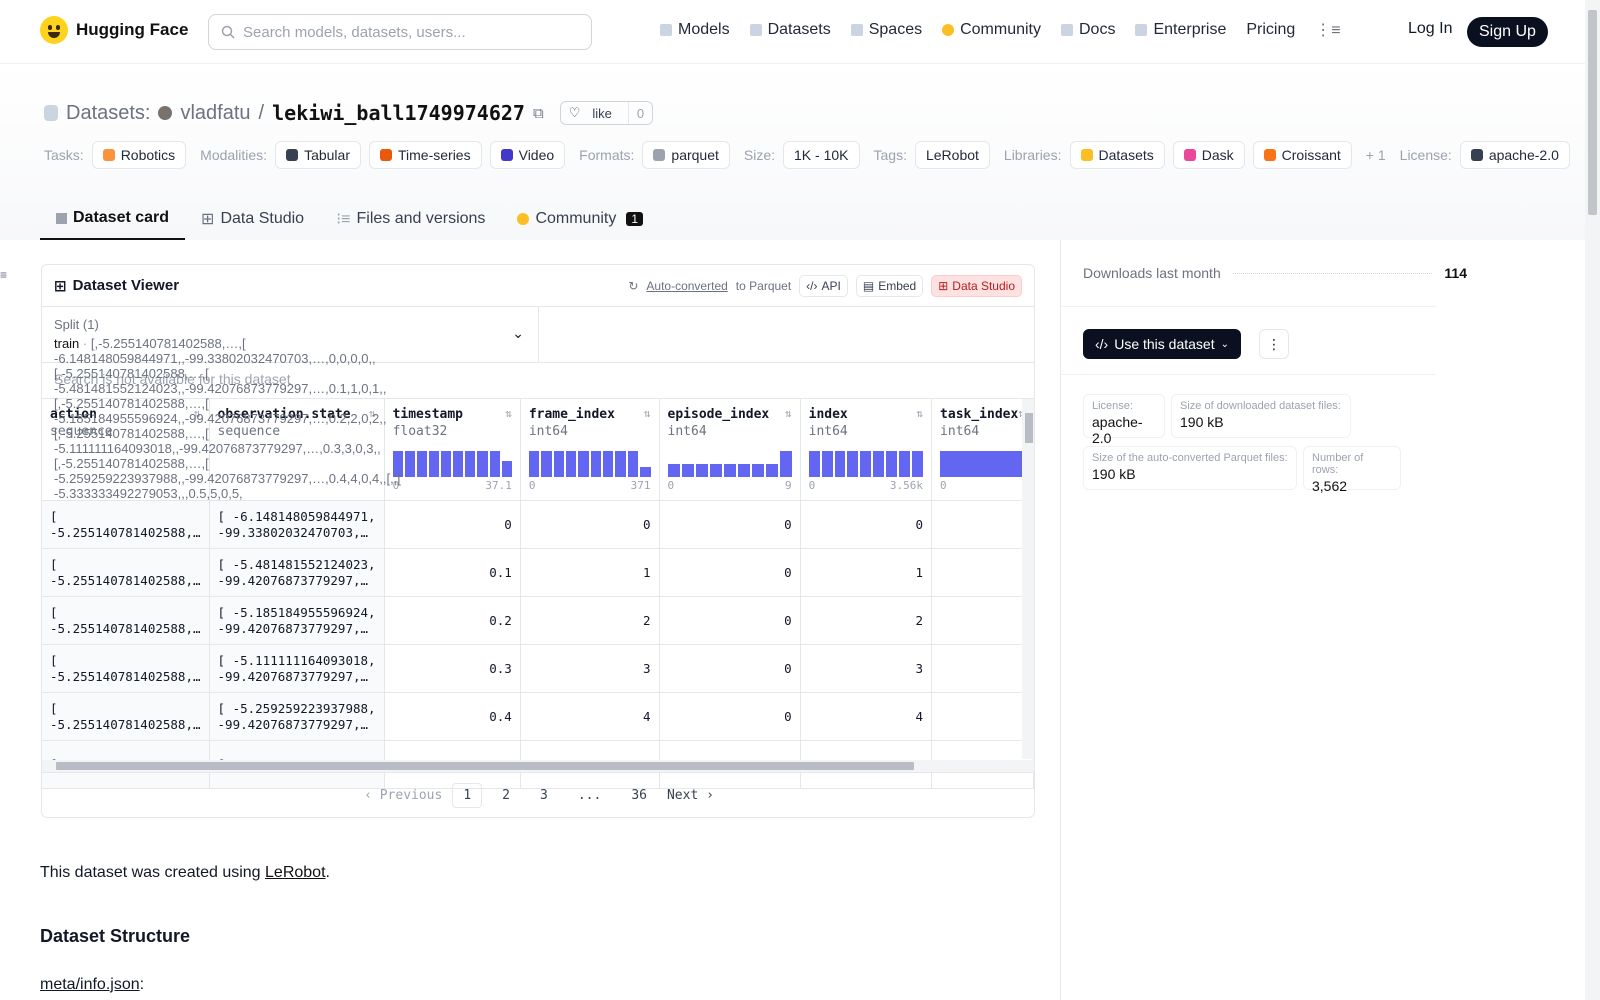 Image resolution: width=1600 pixels, height=1000 pixels. I want to click on more-menu-icon: ⋮≡, so click(1328, 30).